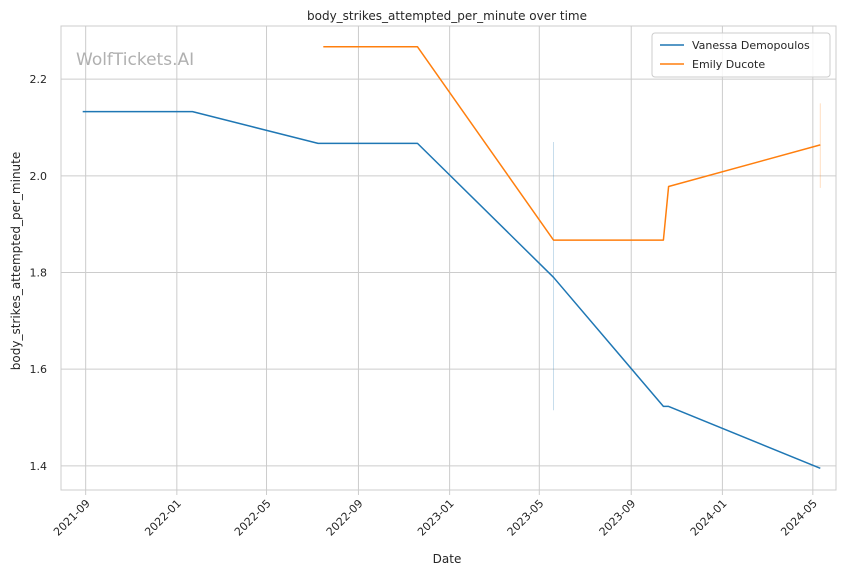  What do you see at coordinates (447, 559) in the screenshot?
I see `x-axis-title: Date` at bounding box center [447, 559].